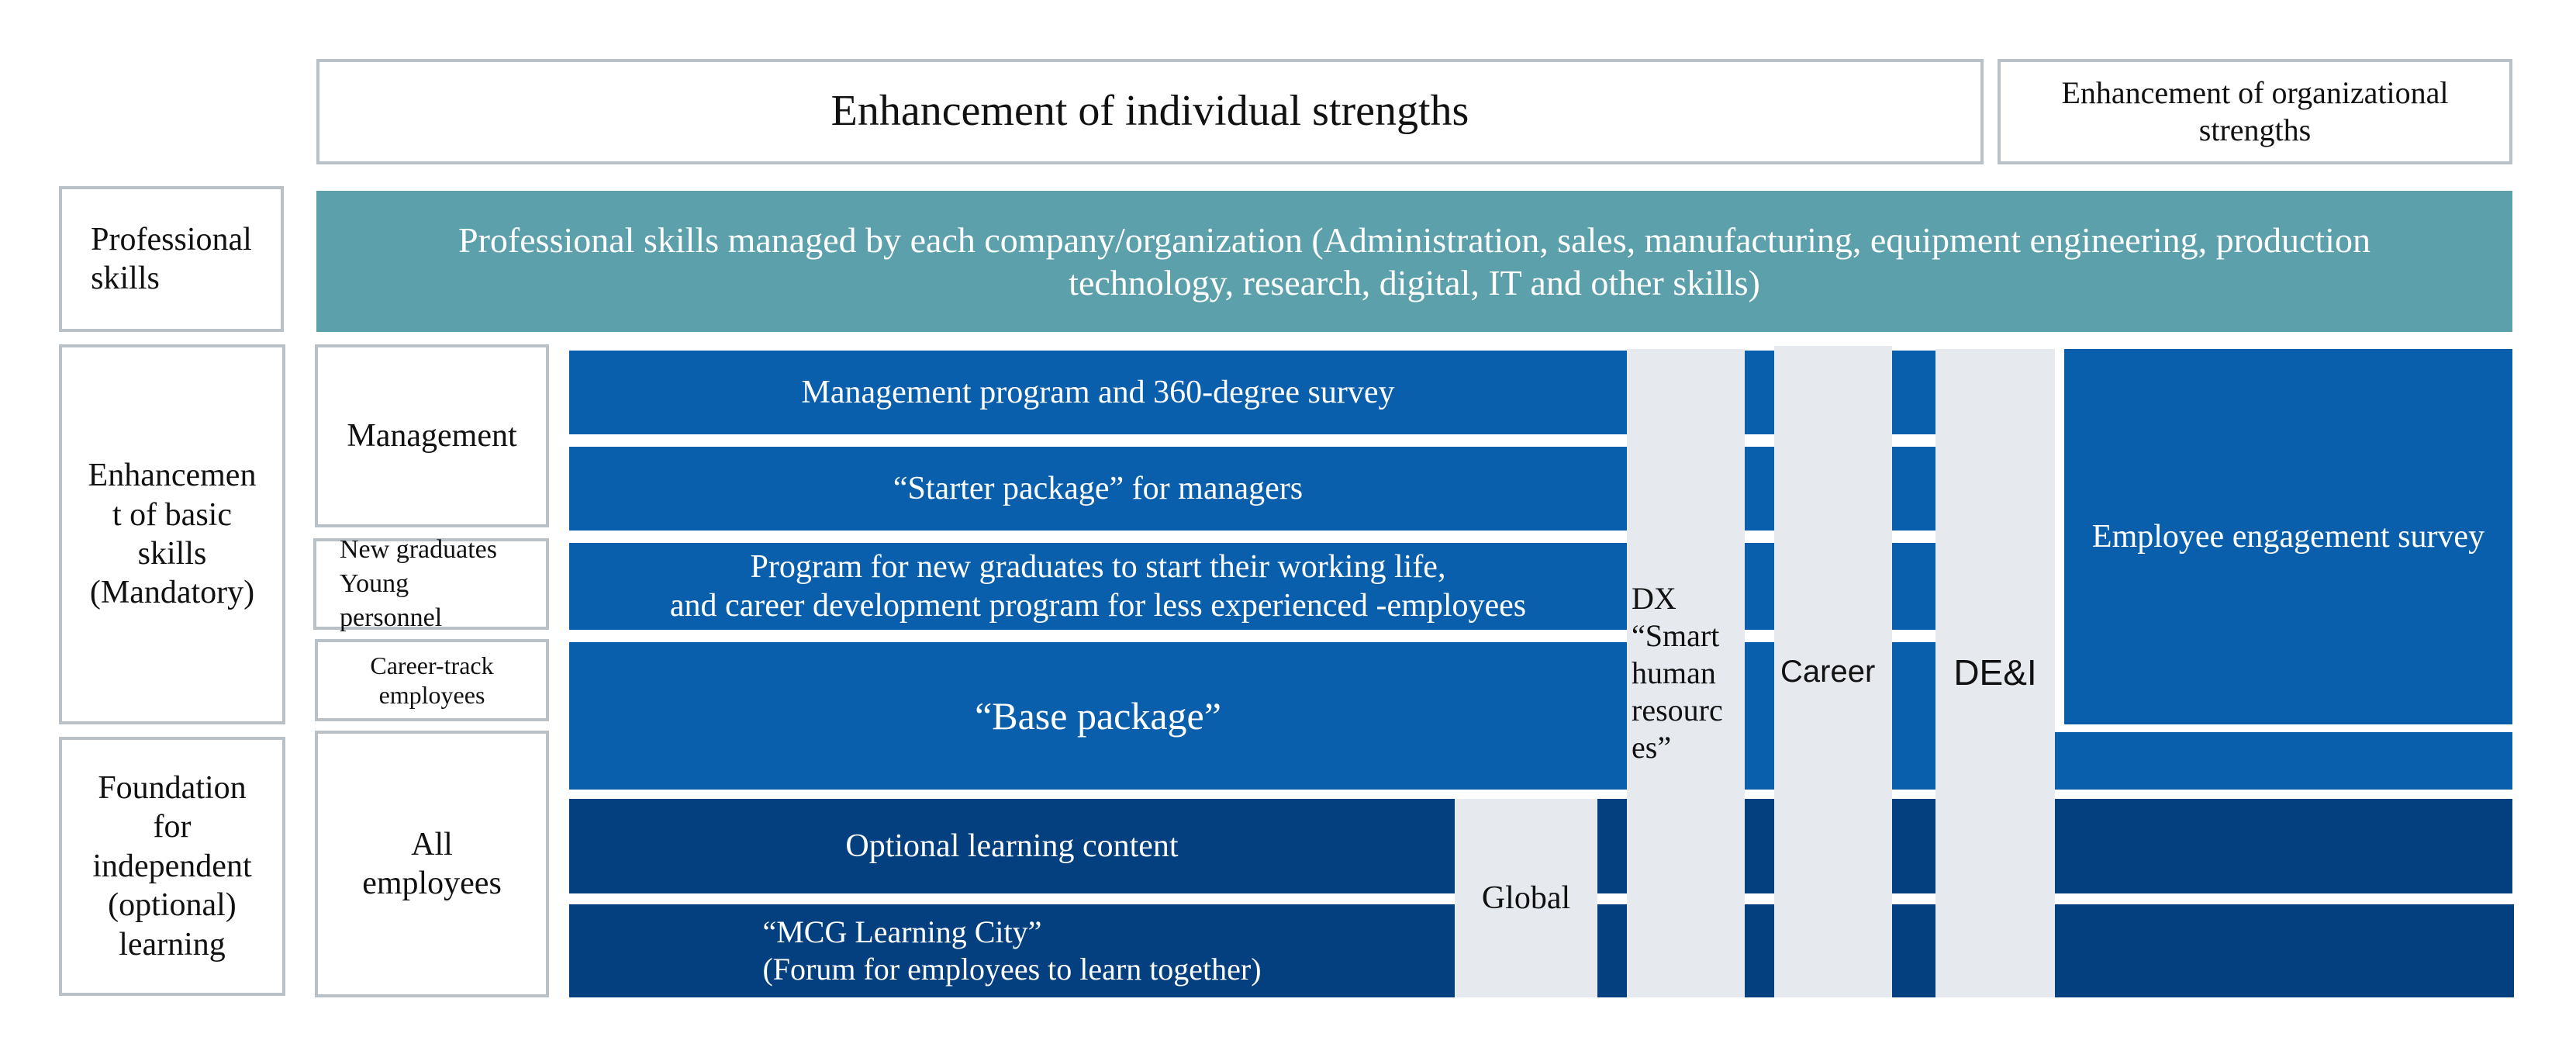 This screenshot has height=1061, width=2576. I want to click on target-all-employees: All employees, so click(432, 864).